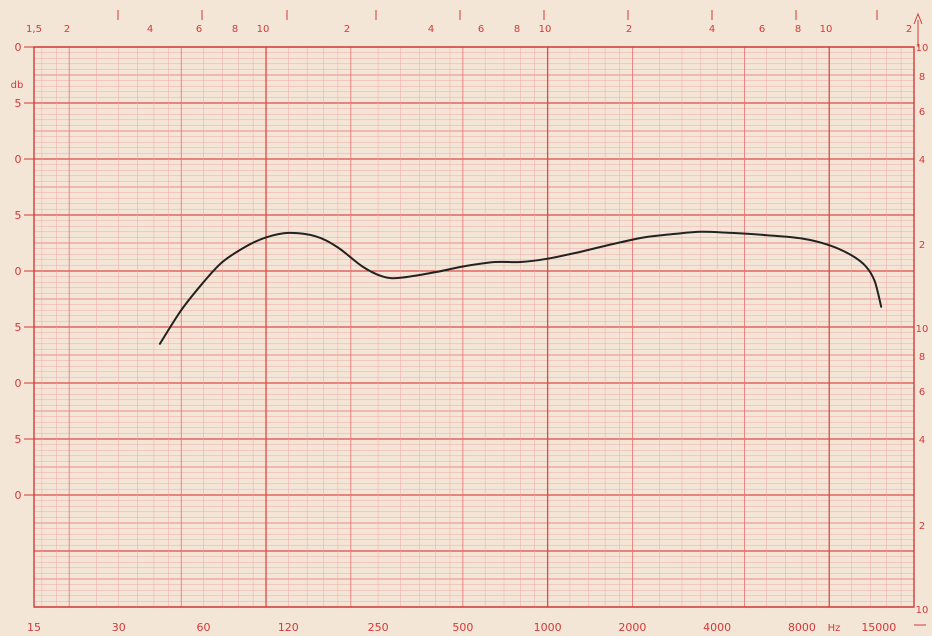 The image size is (932, 636). Describe the element at coordinates (288, 627) in the screenshot. I see `x-tick-label: 120` at that location.